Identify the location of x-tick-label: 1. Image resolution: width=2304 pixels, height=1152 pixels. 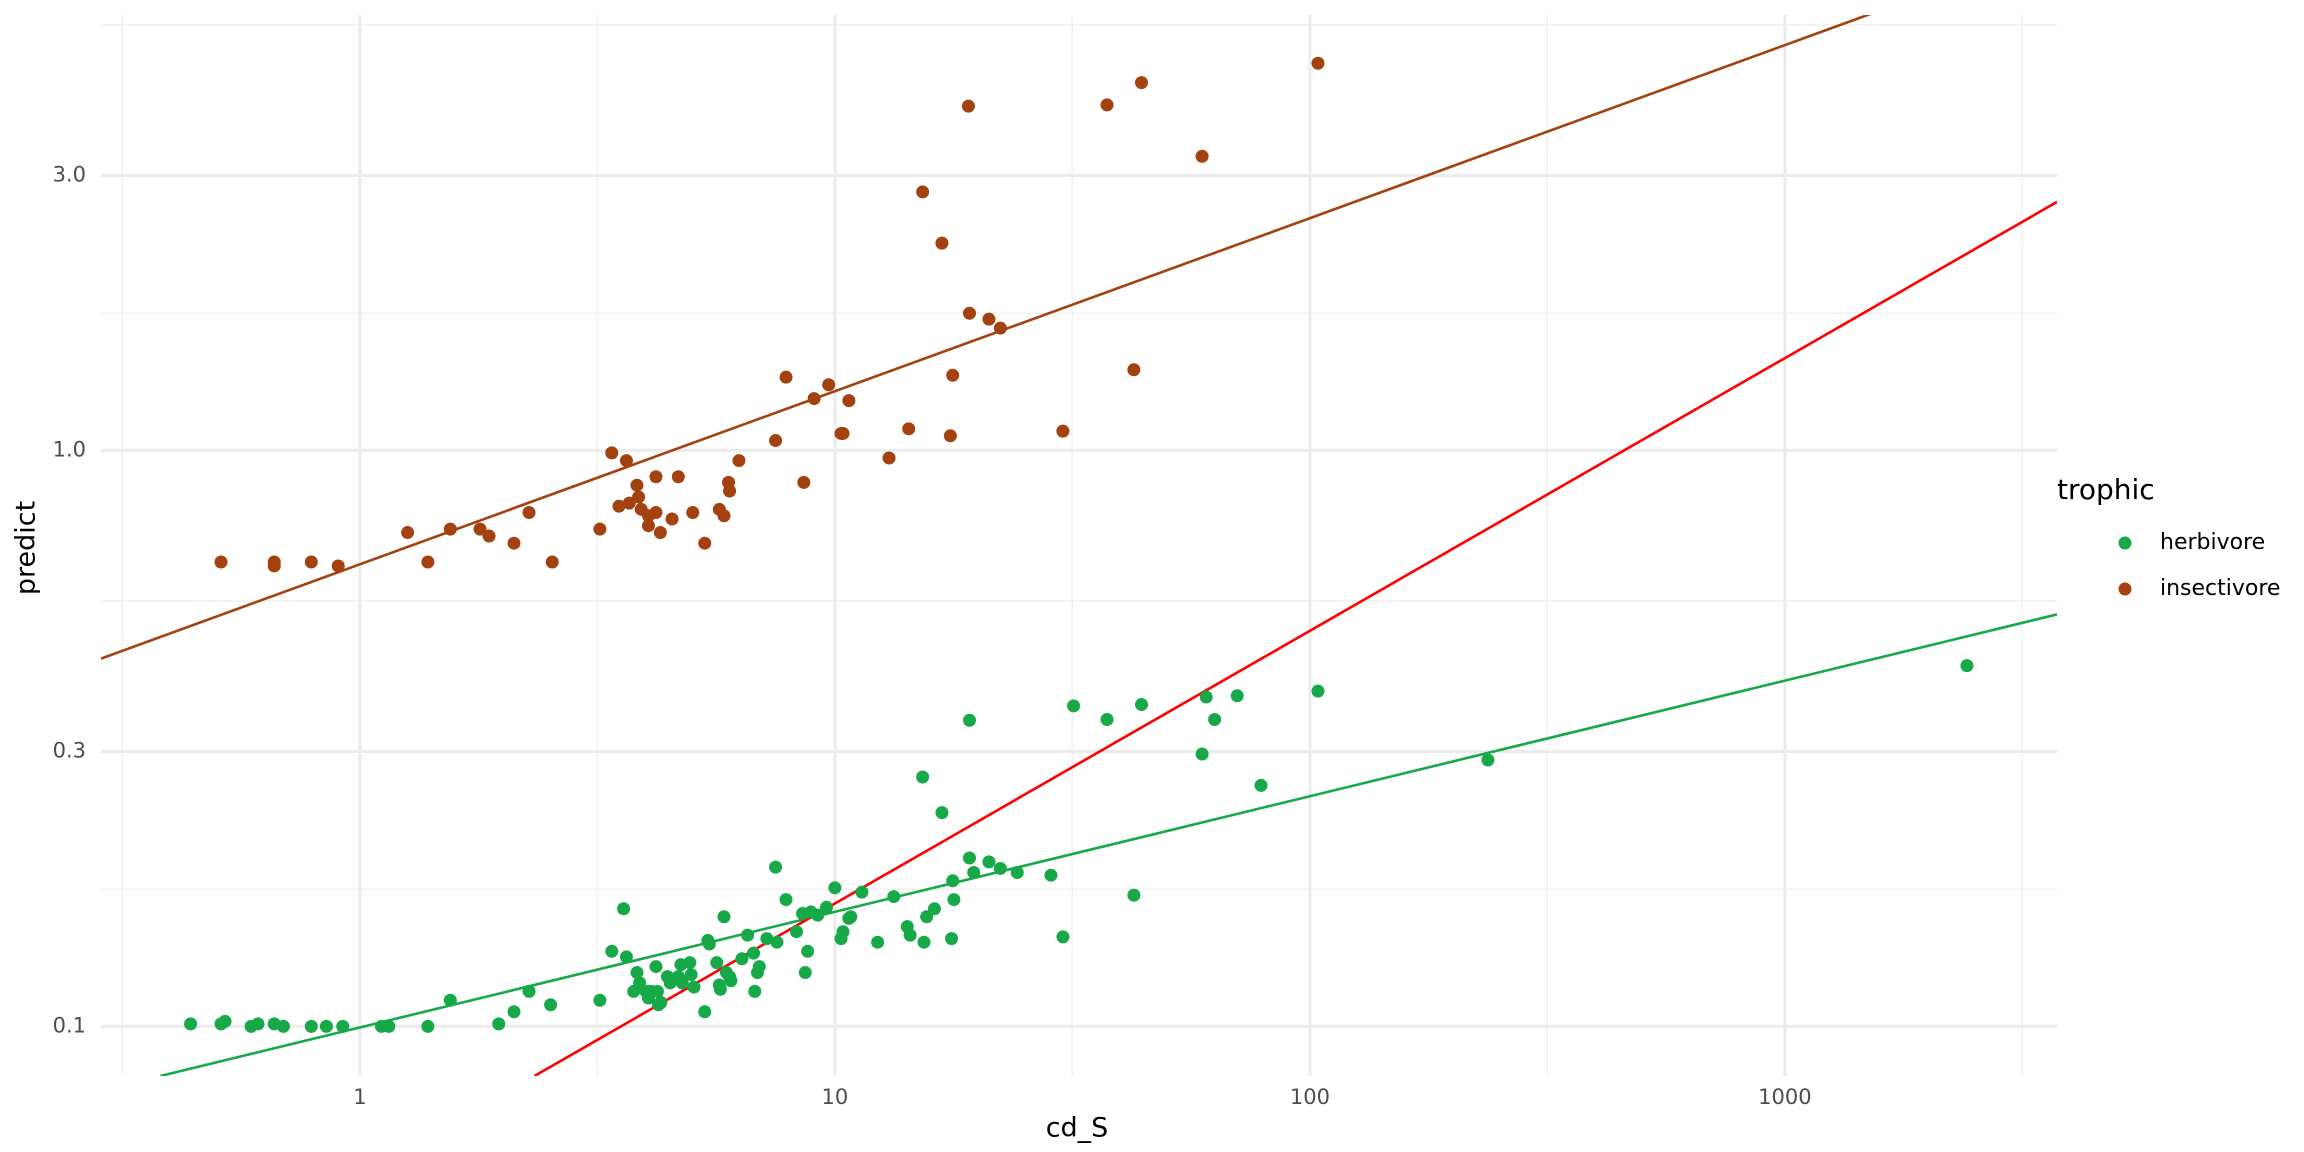
(359, 1097).